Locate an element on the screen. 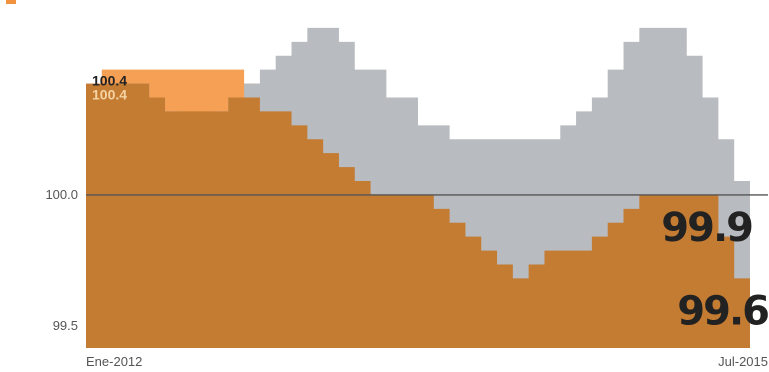 The image size is (769, 372). start-value-label-dark: 100.4 is located at coordinates (109, 81).